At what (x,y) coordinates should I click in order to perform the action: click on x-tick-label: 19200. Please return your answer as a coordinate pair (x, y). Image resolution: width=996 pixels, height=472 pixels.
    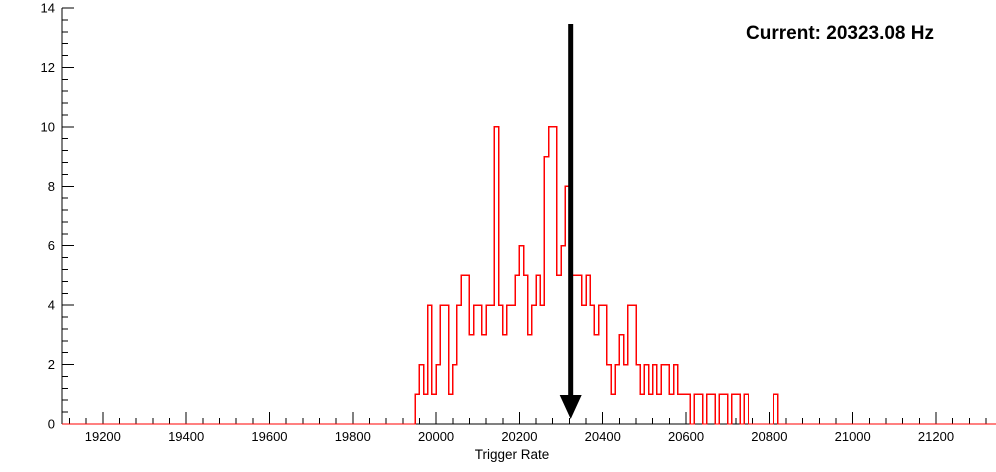
    Looking at the image, I should click on (103, 436).